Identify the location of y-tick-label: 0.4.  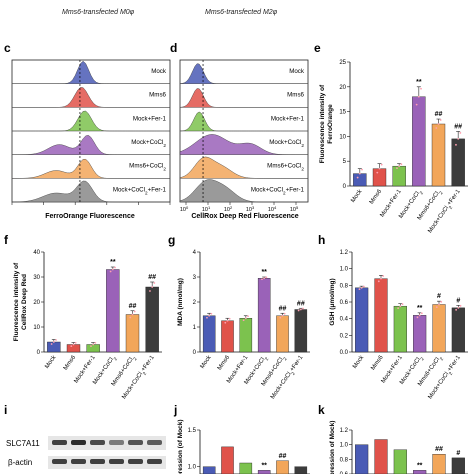
(344, 320).